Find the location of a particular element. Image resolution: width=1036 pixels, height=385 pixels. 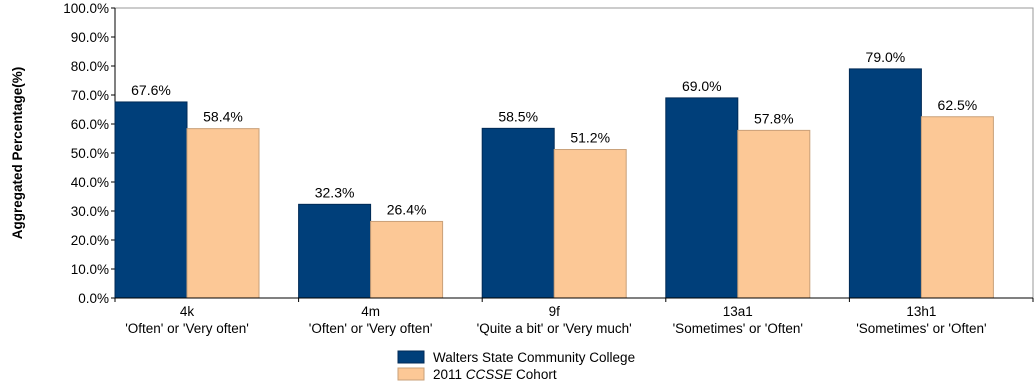

data-label: 79.0% is located at coordinates (886, 57).